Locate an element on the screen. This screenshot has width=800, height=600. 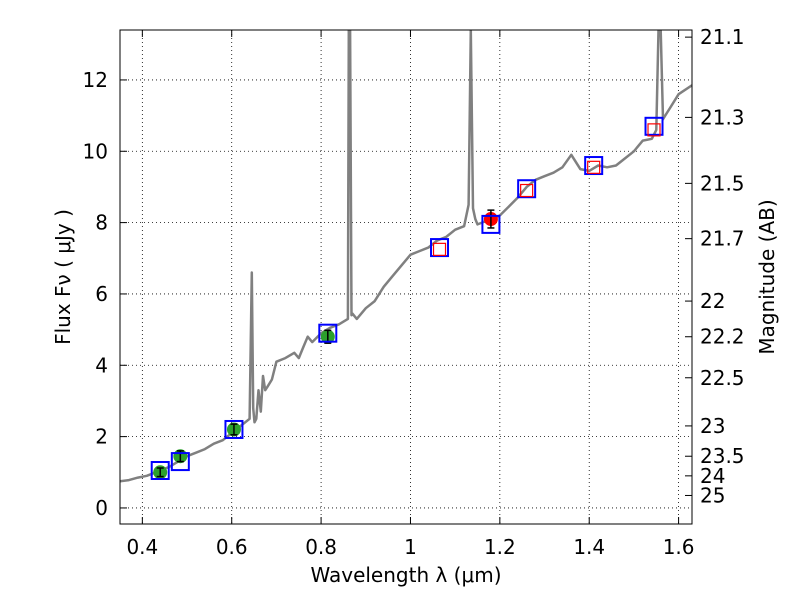
x-tick-label: 0.8 is located at coordinates (321, 547).